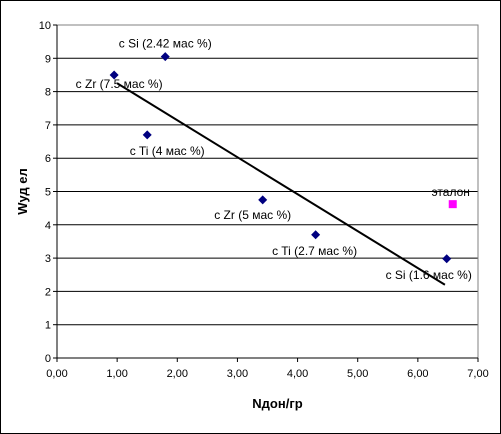 The image size is (501, 434). What do you see at coordinates (167, 151) in the screenshot?
I see `point-label: c Ti (4 мас %)` at bounding box center [167, 151].